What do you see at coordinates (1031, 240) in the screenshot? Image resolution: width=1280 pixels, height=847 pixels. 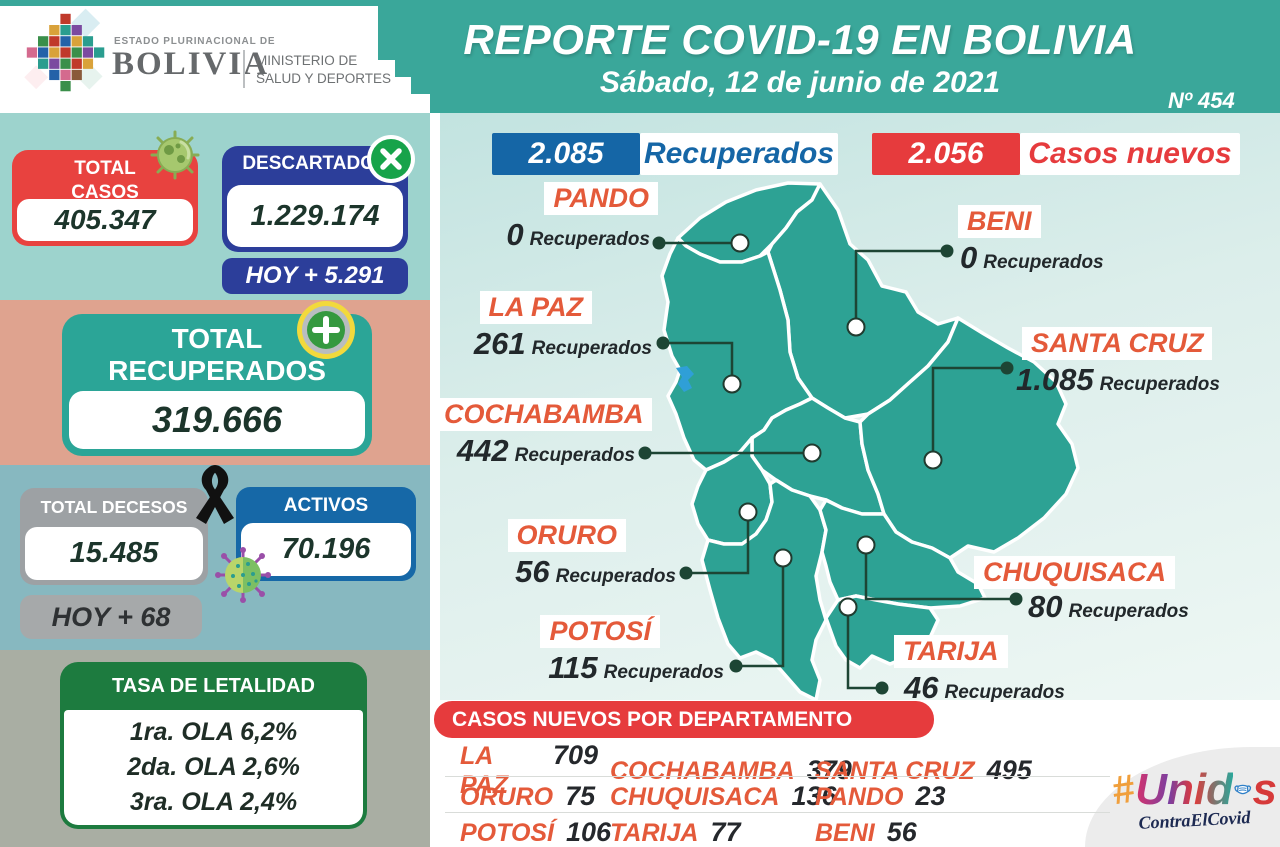 I see `callout-beni: BENI 0 Recuperados` at bounding box center [1031, 240].